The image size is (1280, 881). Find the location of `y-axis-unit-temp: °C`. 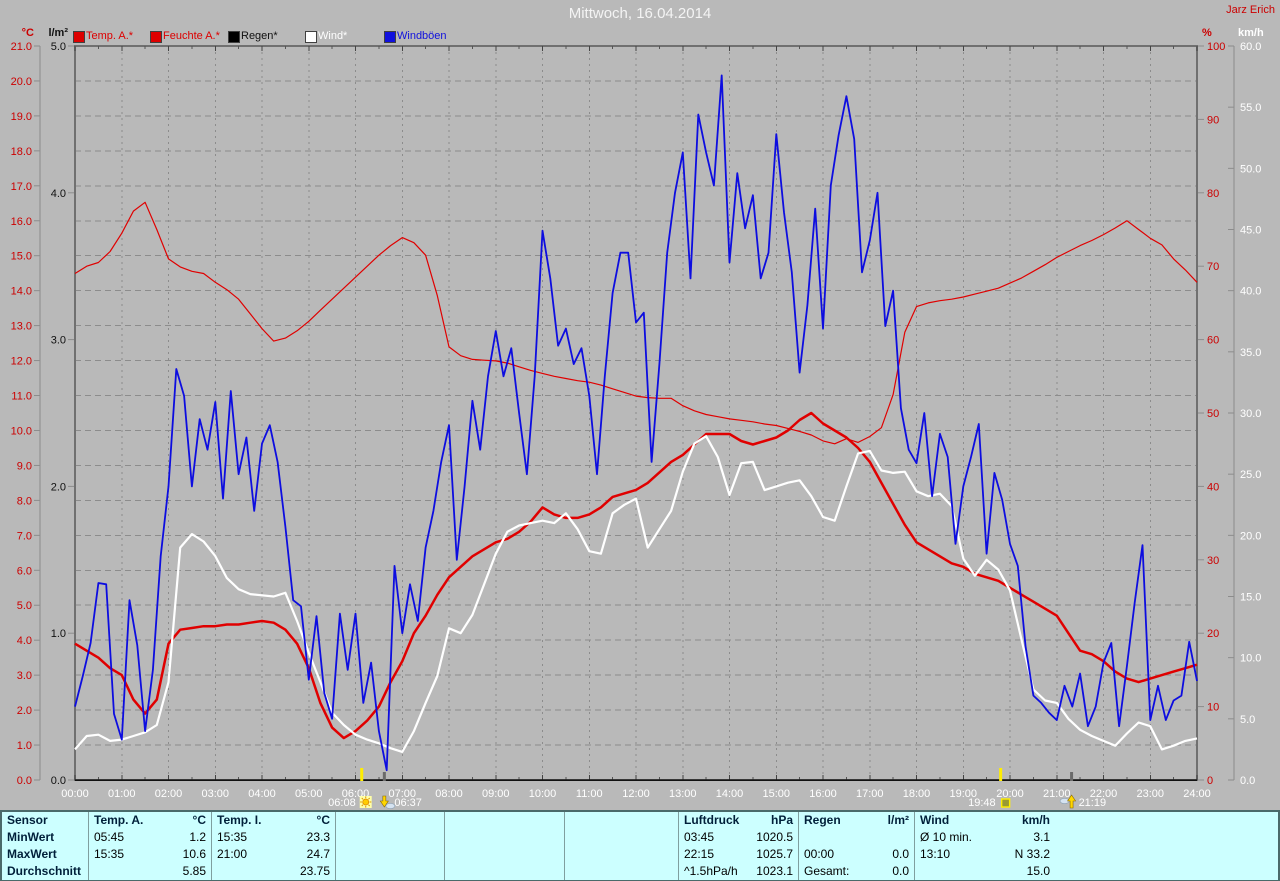

y-axis-unit-temp: °C is located at coordinates (27, 33).